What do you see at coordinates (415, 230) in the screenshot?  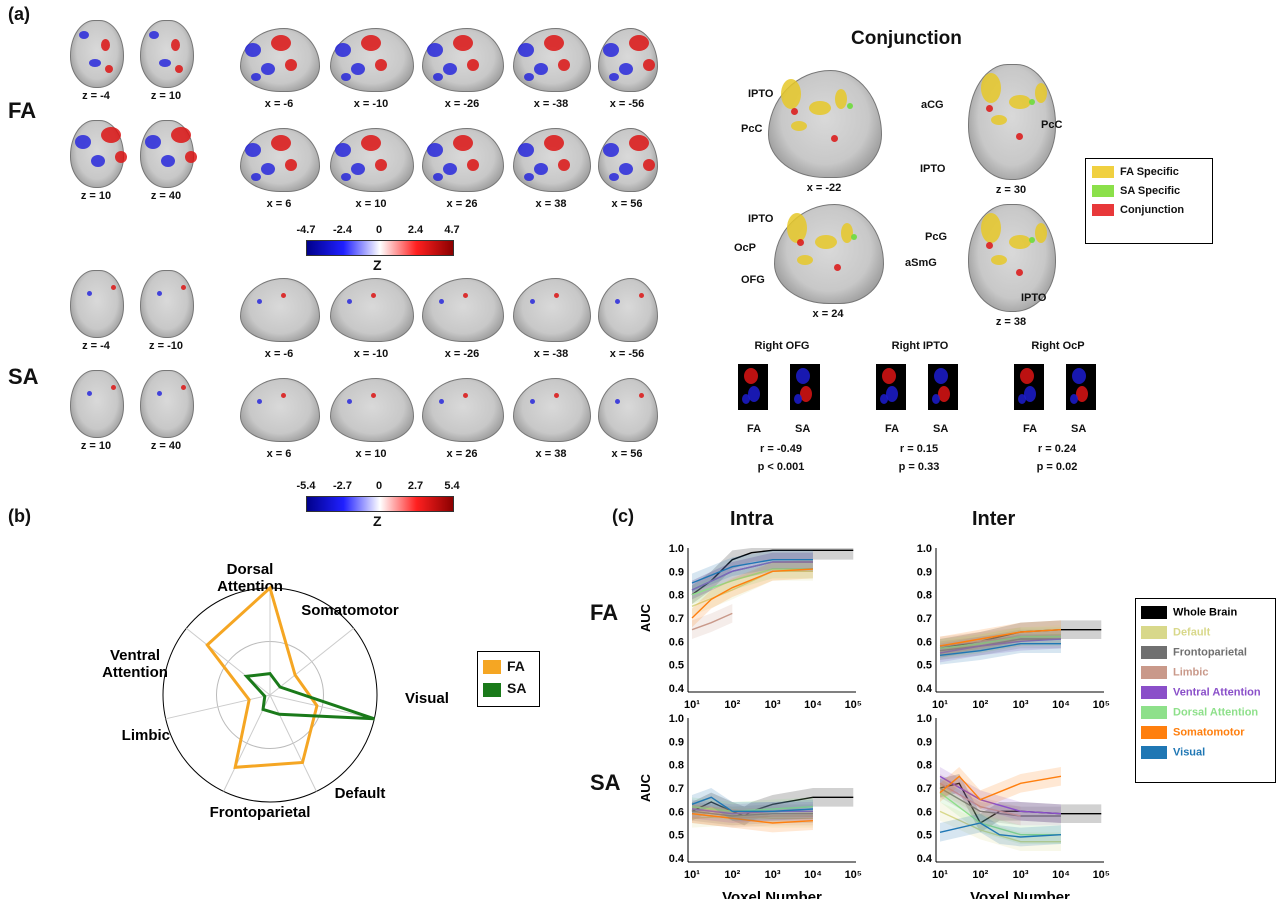 I see `colorbar-tick: 2.4` at bounding box center [415, 230].